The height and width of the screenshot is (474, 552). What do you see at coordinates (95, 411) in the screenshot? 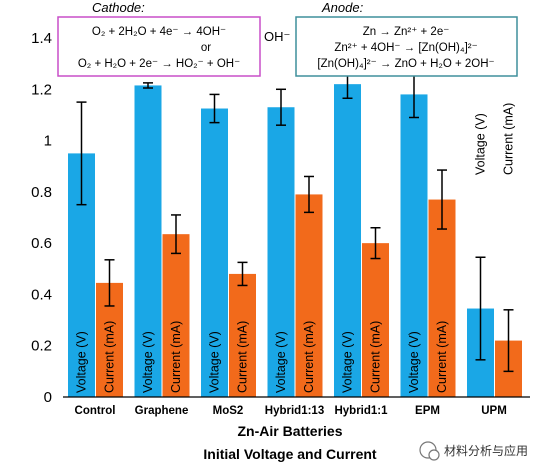
I see `category-label: Control` at bounding box center [95, 411].